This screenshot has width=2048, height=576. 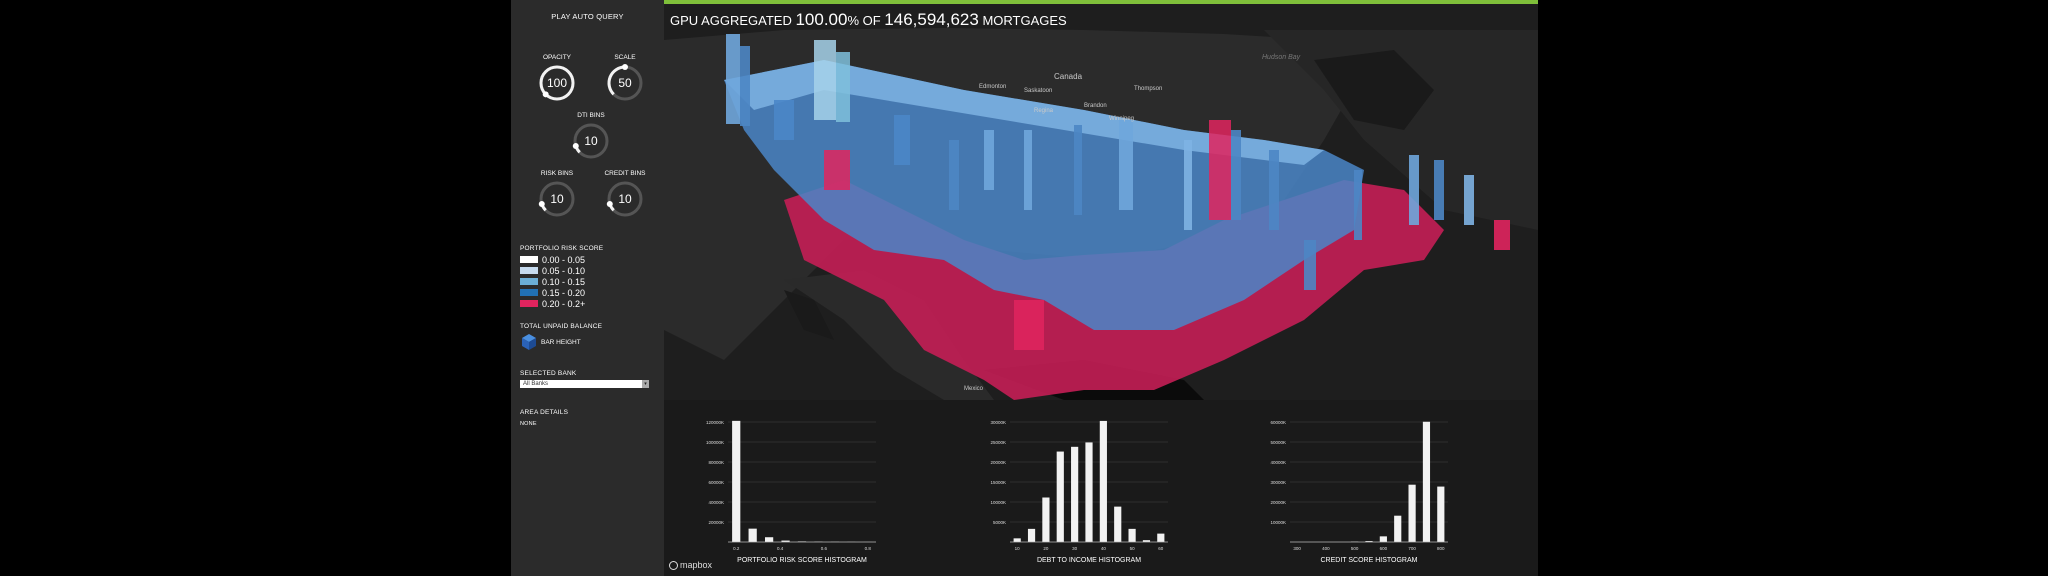 I want to click on y-tick-label: 25000K, so click(x=998, y=442).